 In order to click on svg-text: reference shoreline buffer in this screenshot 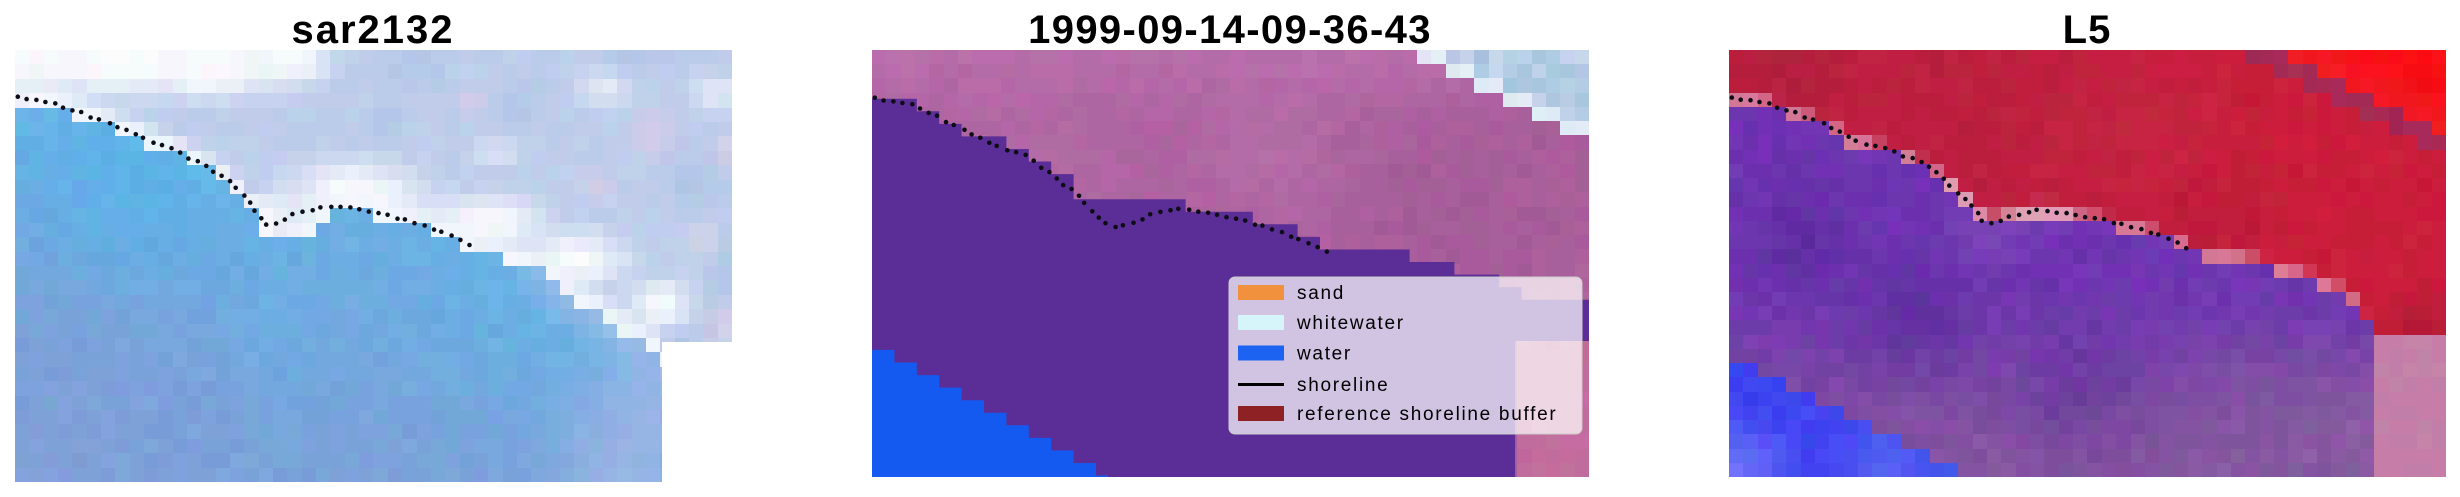, I will do `click(1427, 414)`.